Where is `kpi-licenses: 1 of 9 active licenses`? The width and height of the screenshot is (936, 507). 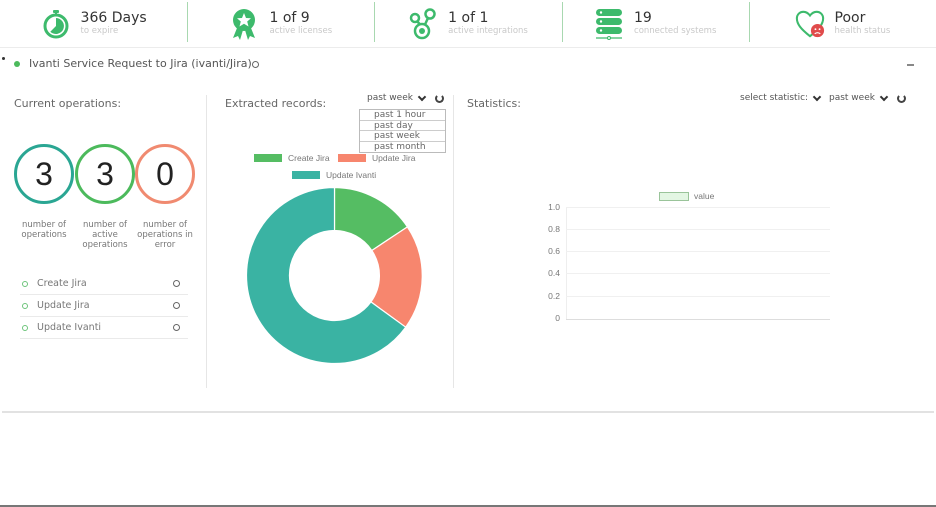 kpi-licenses: 1 of 9 active licenses is located at coordinates (280, 23).